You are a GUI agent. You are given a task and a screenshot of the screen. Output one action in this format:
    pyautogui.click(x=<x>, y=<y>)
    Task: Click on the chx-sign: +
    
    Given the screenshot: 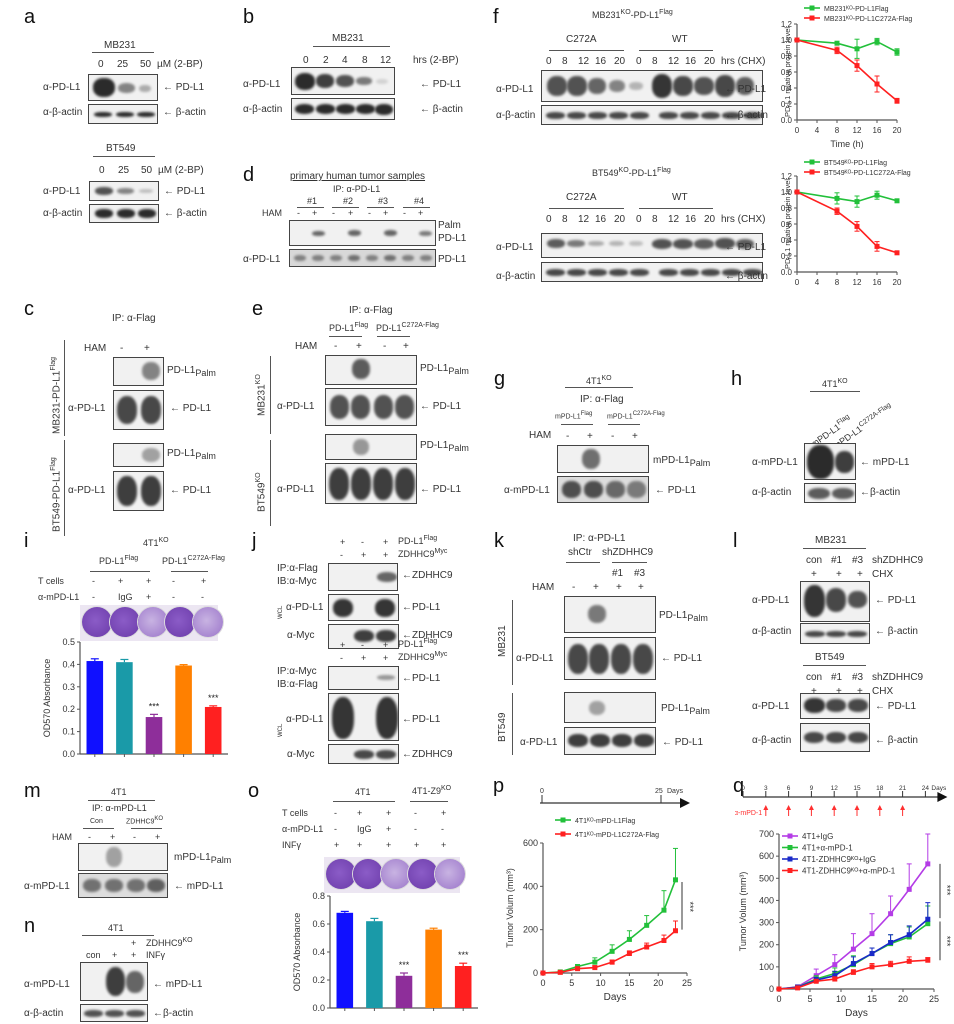 What is the action you would take?
    pyautogui.click(x=814, y=691)
    